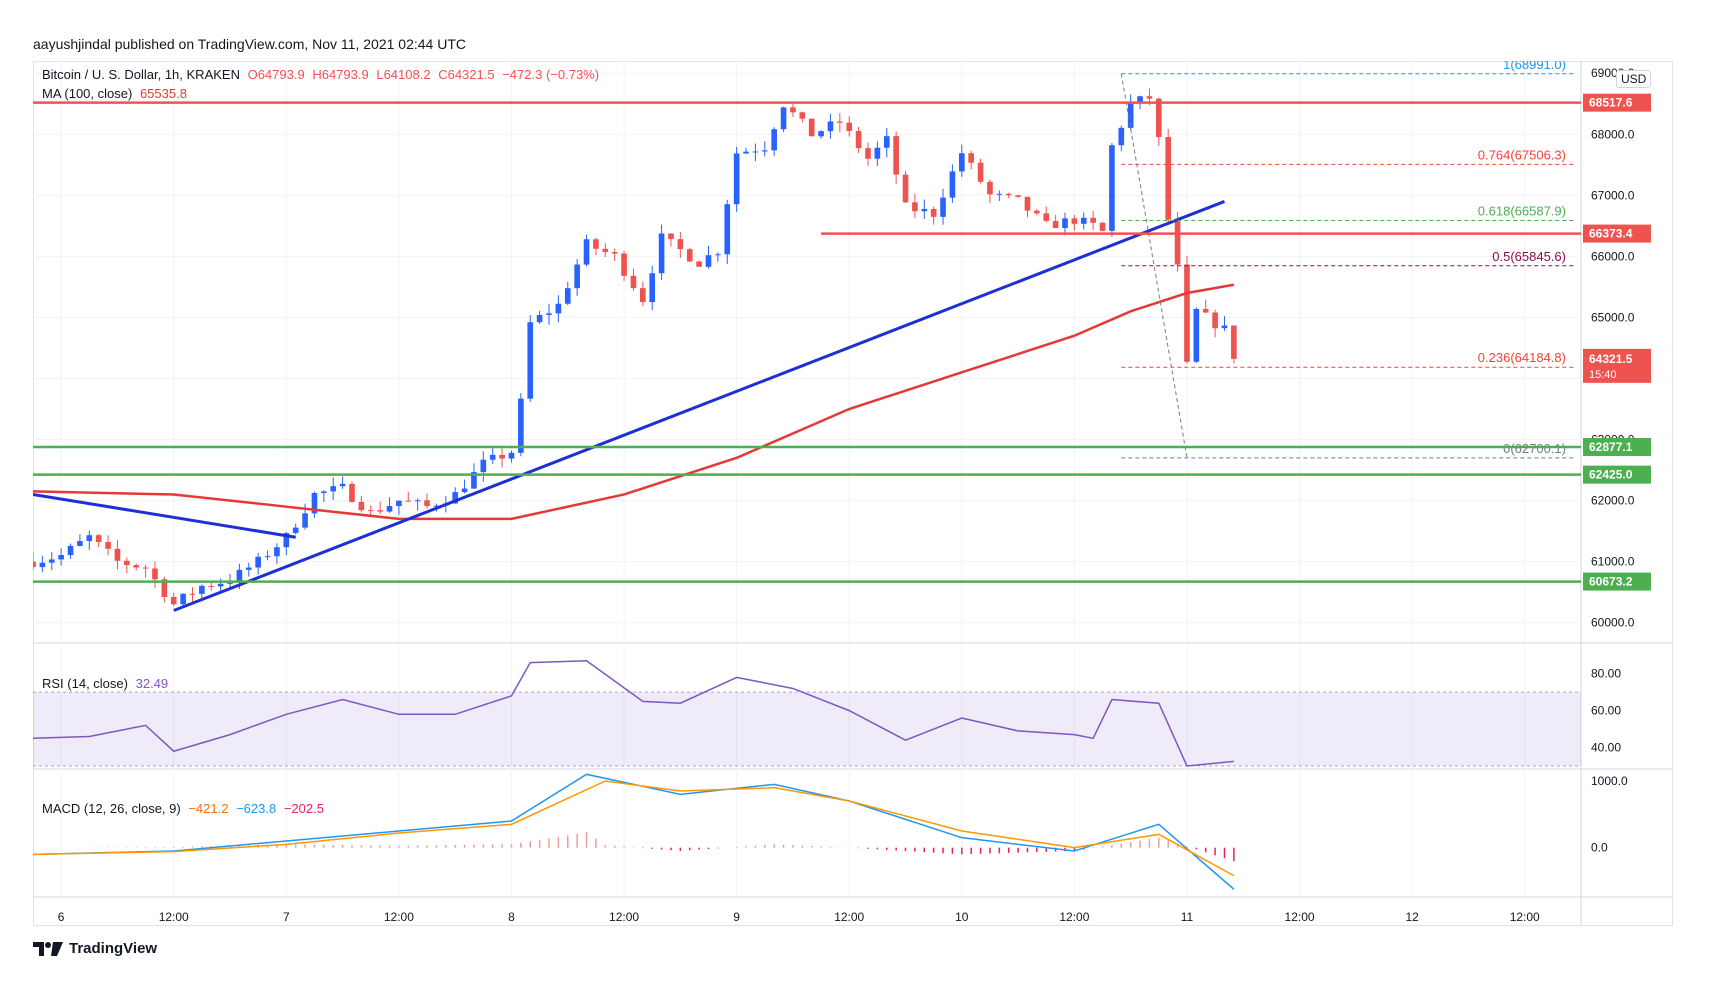 The height and width of the screenshot is (994, 1710). Describe the element at coordinates (1611, 359) in the screenshot. I see `last-price-label: 64321.5` at that location.